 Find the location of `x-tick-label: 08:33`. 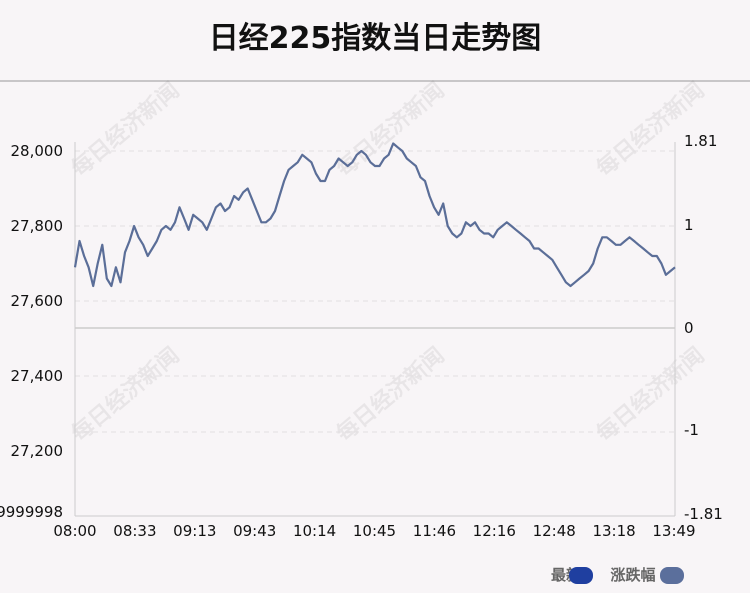

x-tick-label: 08:33 is located at coordinates (134, 531).